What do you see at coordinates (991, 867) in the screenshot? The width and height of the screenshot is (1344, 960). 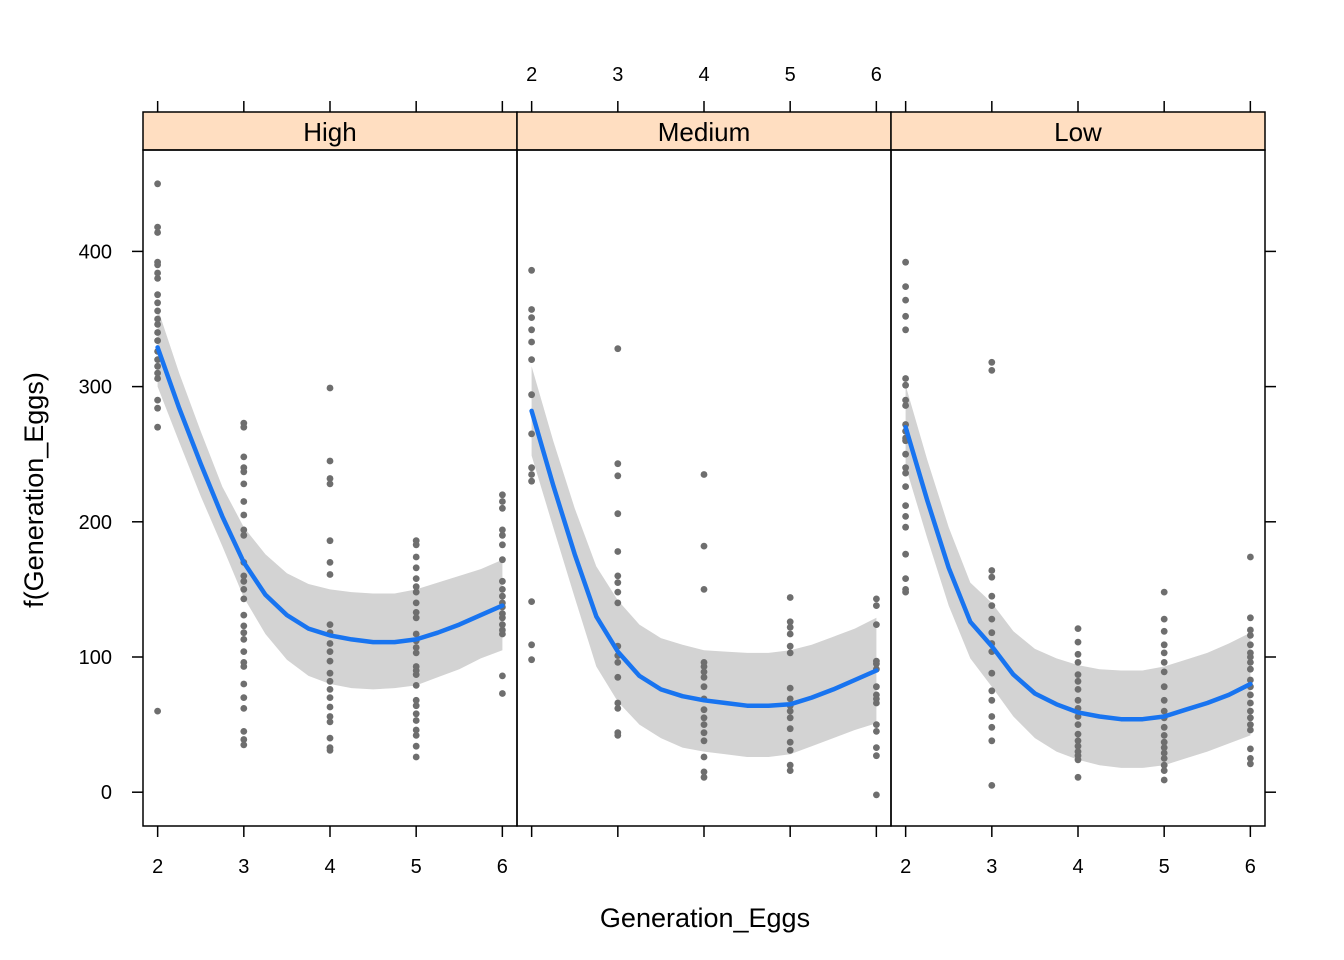 I see `x-tick-label: 3` at bounding box center [991, 867].